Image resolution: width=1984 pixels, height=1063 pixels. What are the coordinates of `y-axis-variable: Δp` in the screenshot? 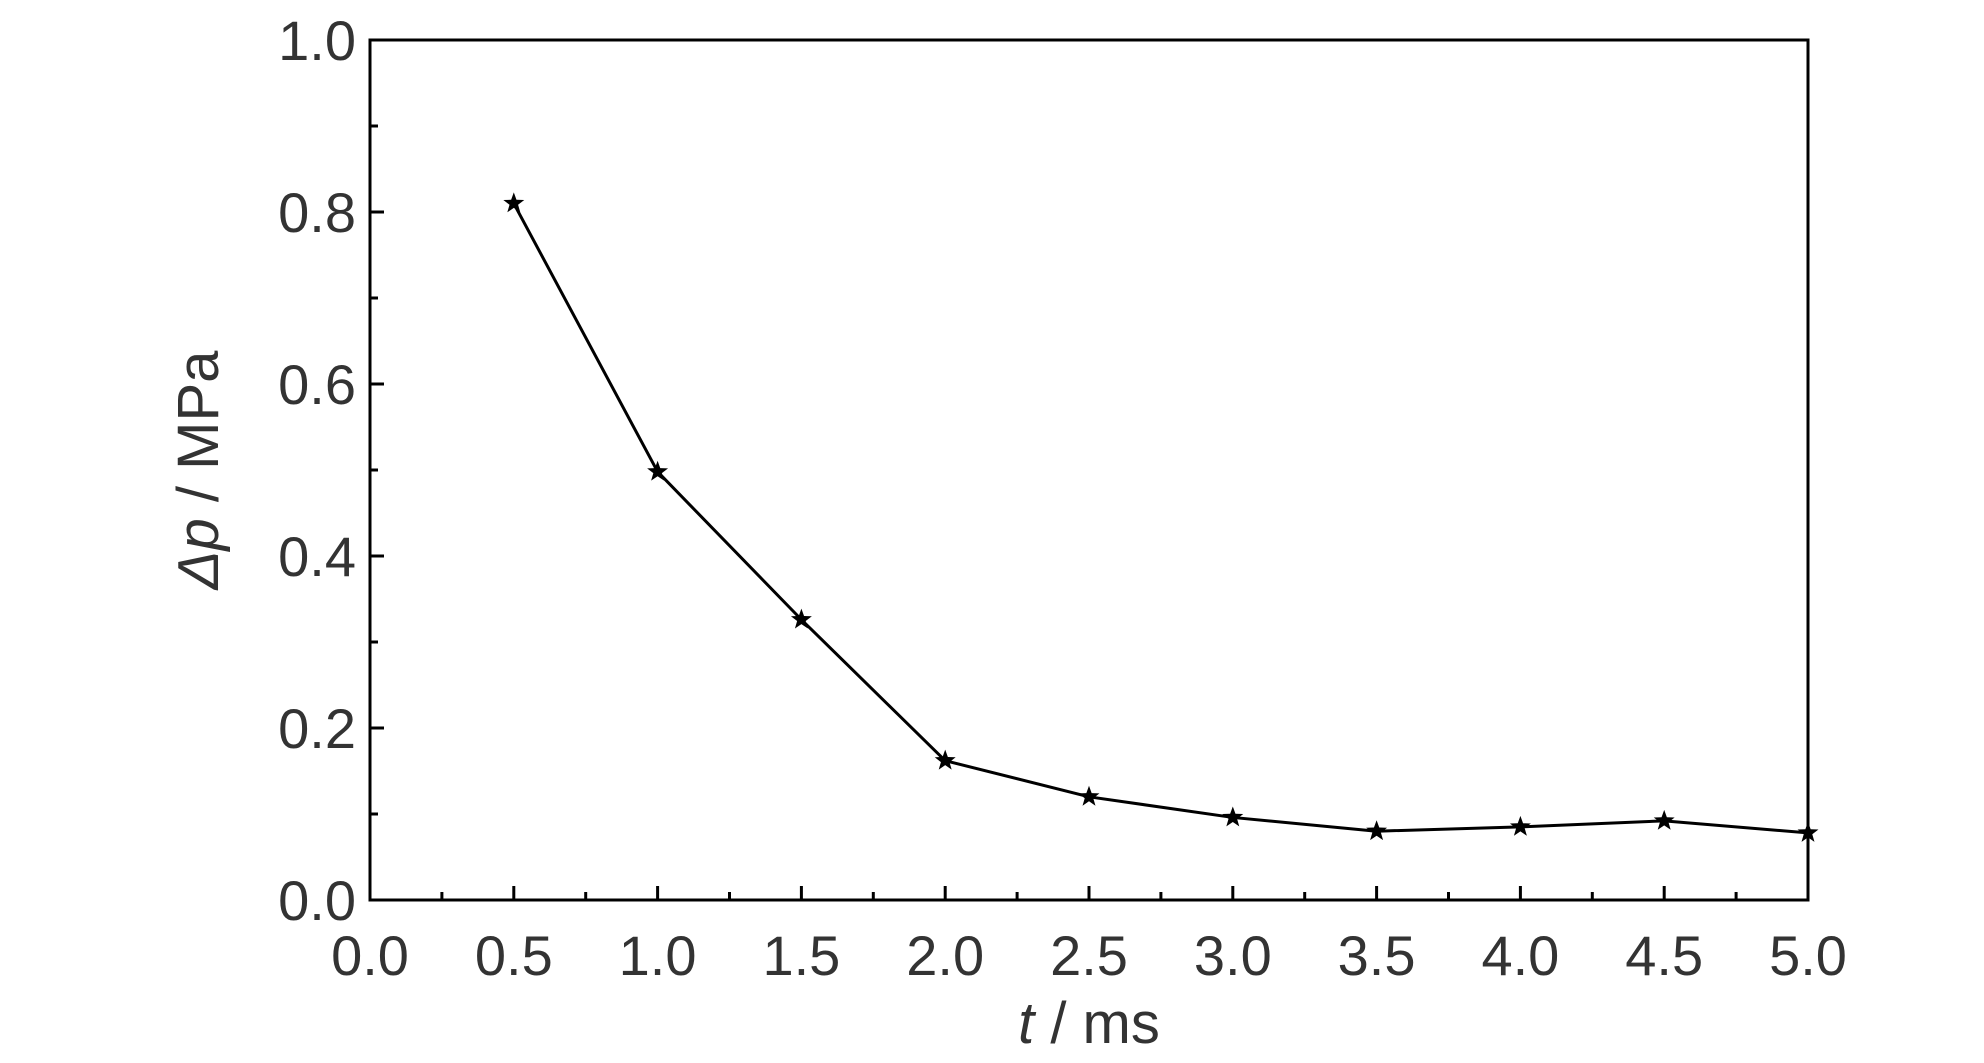 It's located at (198, 554).